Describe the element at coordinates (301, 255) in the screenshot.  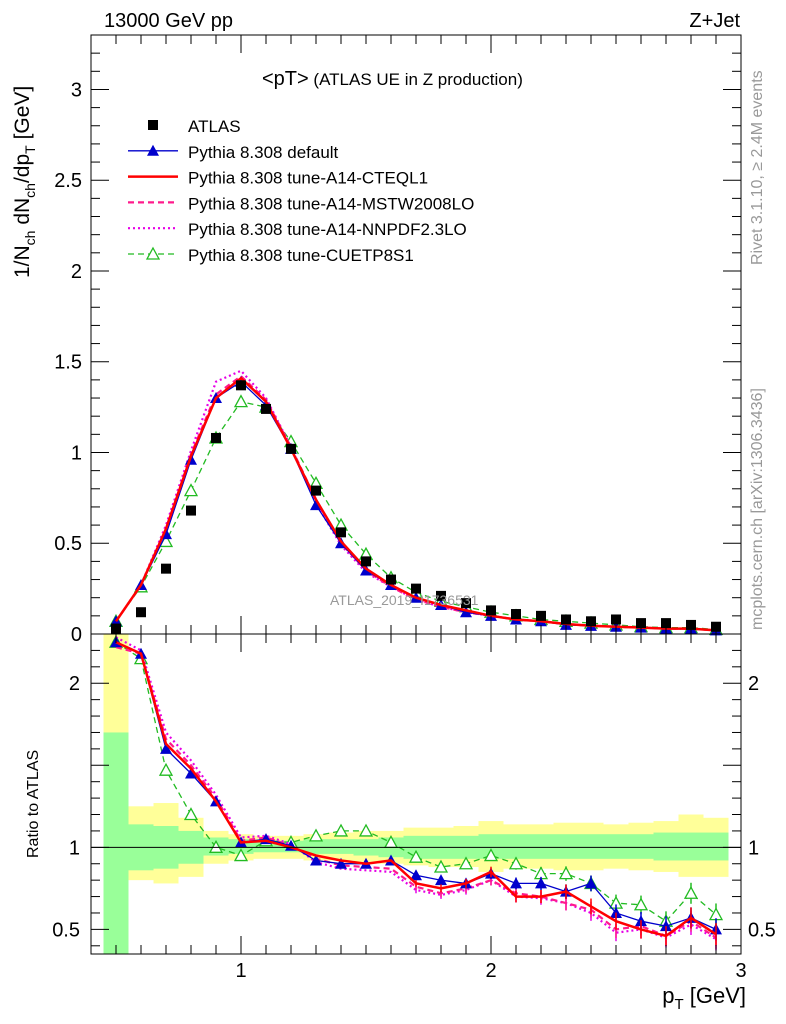
I see `legend-label: Pythia 8.308 tune-CUETP8S1` at that location.